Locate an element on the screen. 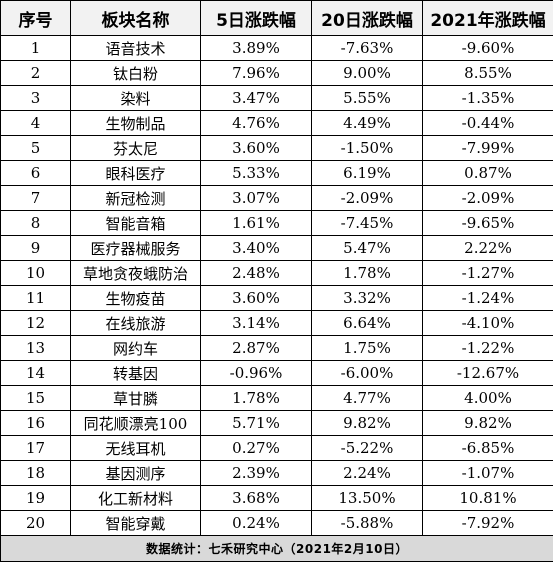  sector-name-cell: 染料 is located at coordinates (135, 98).